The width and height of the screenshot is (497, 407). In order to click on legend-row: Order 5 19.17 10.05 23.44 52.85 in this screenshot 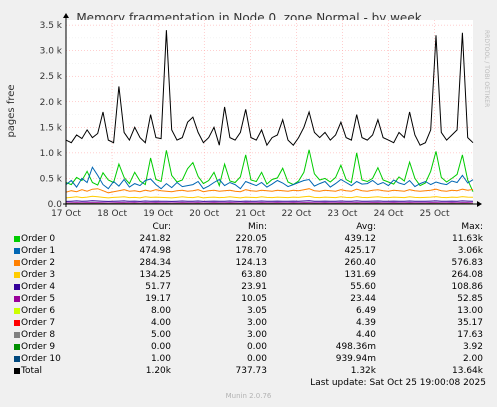, I will do `click(254, 300)`.